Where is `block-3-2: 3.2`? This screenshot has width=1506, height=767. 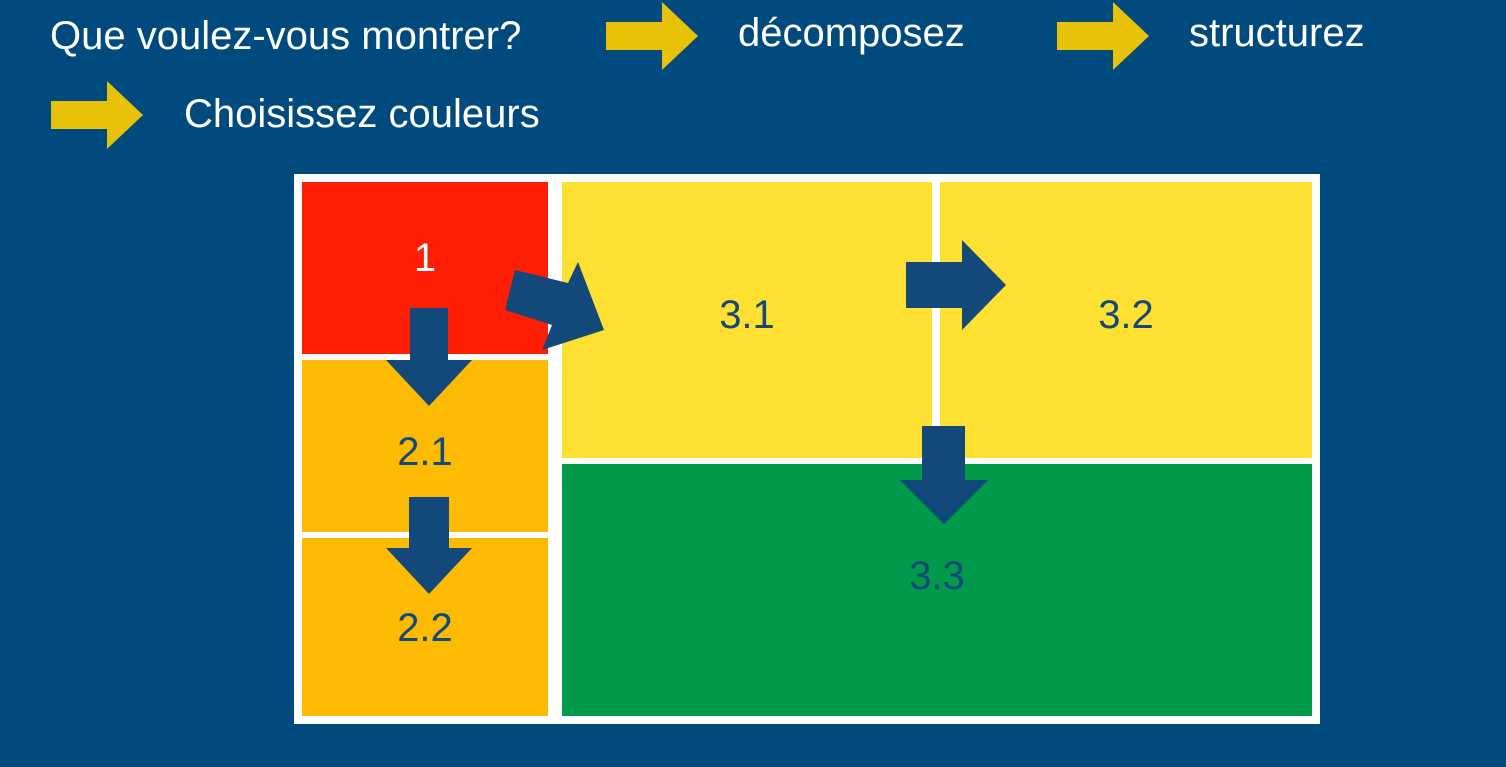 block-3-2: 3.2 is located at coordinates (1126, 320).